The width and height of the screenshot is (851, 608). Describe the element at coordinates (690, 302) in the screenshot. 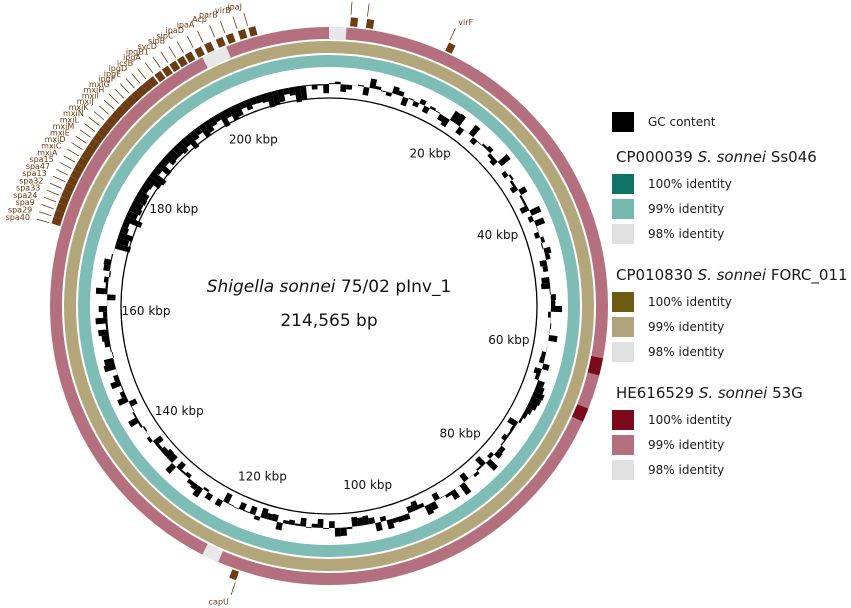

I see `legend-label: 100% identity` at that location.